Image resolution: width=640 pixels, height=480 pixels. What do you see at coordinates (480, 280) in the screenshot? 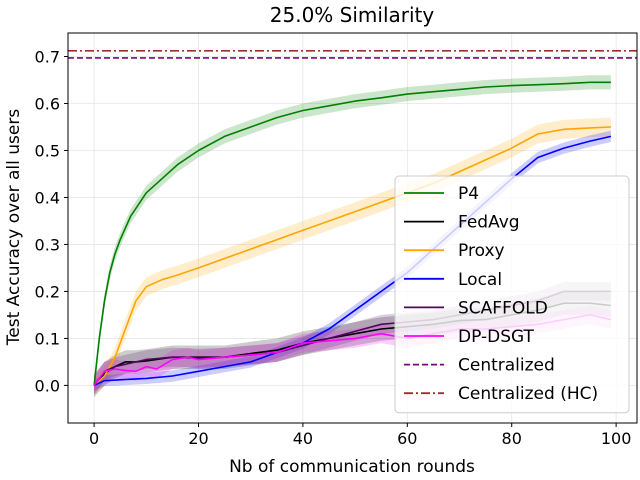
I see `legend-label-local: Local` at bounding box center [480, 280].